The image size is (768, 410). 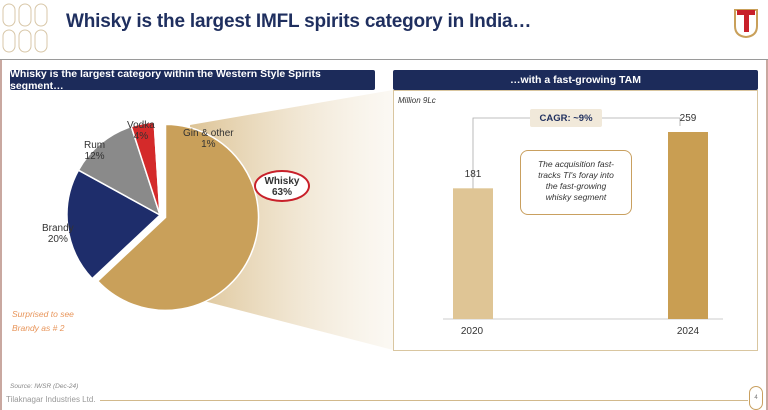 What do you see at coordinates (575, 80) in the screenshot?
I see `right-panel-header: …with a fast-growing TAM` at bounding box center [575, 80].